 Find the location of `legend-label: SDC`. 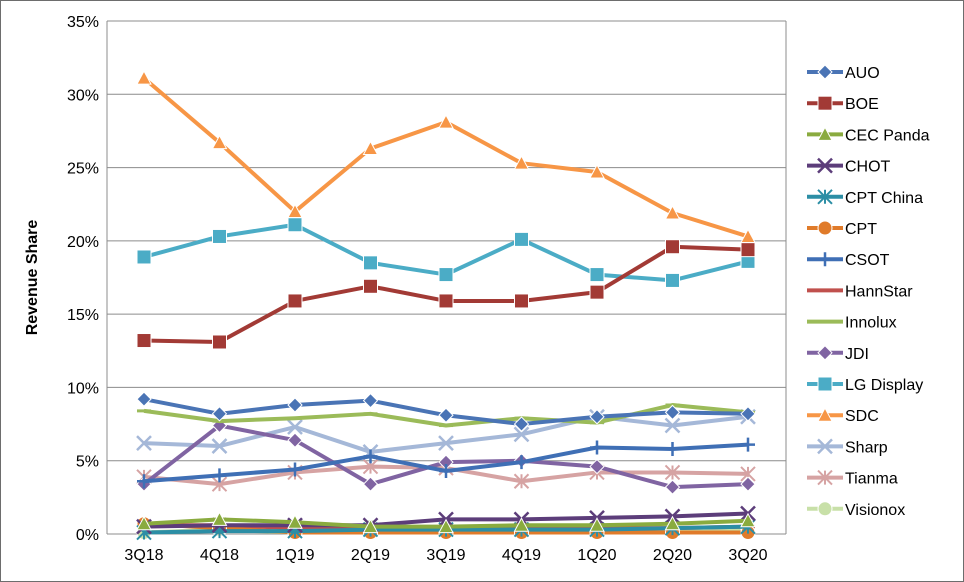

legend-label: SDC is located at coordinates (862, 416).